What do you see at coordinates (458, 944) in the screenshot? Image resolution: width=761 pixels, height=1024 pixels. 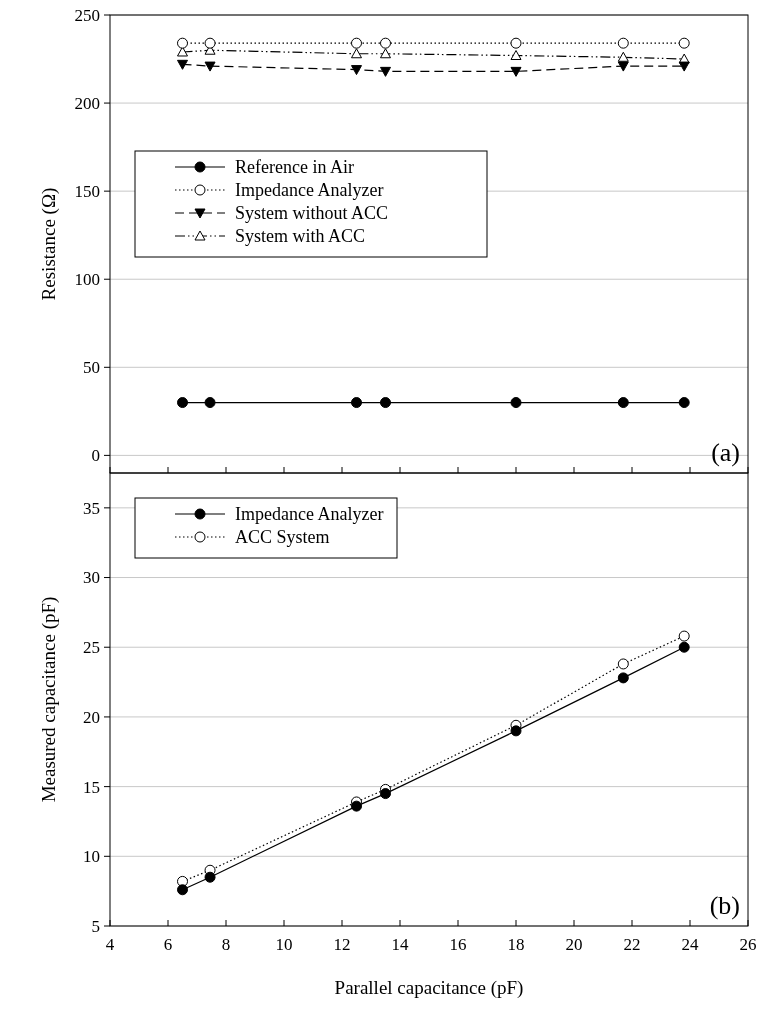 I see `x-tick-label: 16` at bounding box center [458, 944].